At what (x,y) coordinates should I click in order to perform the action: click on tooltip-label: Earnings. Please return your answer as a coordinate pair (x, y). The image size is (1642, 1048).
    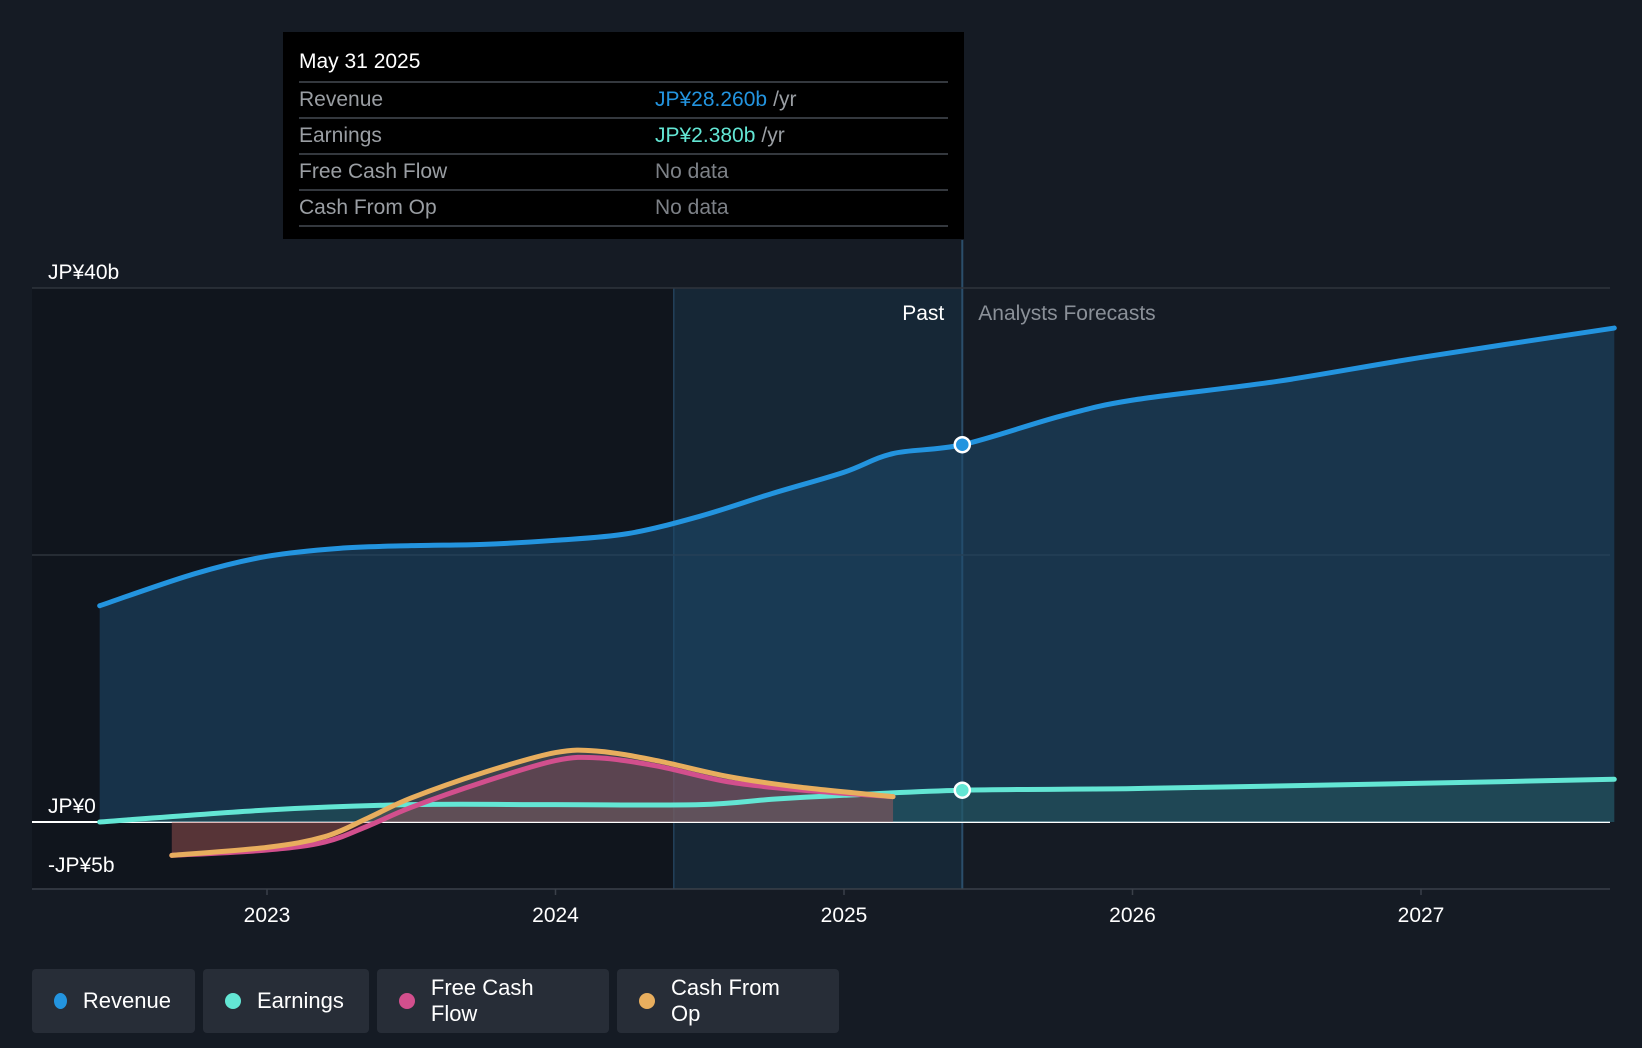
    Looking at the image, I should click on (340, 135).